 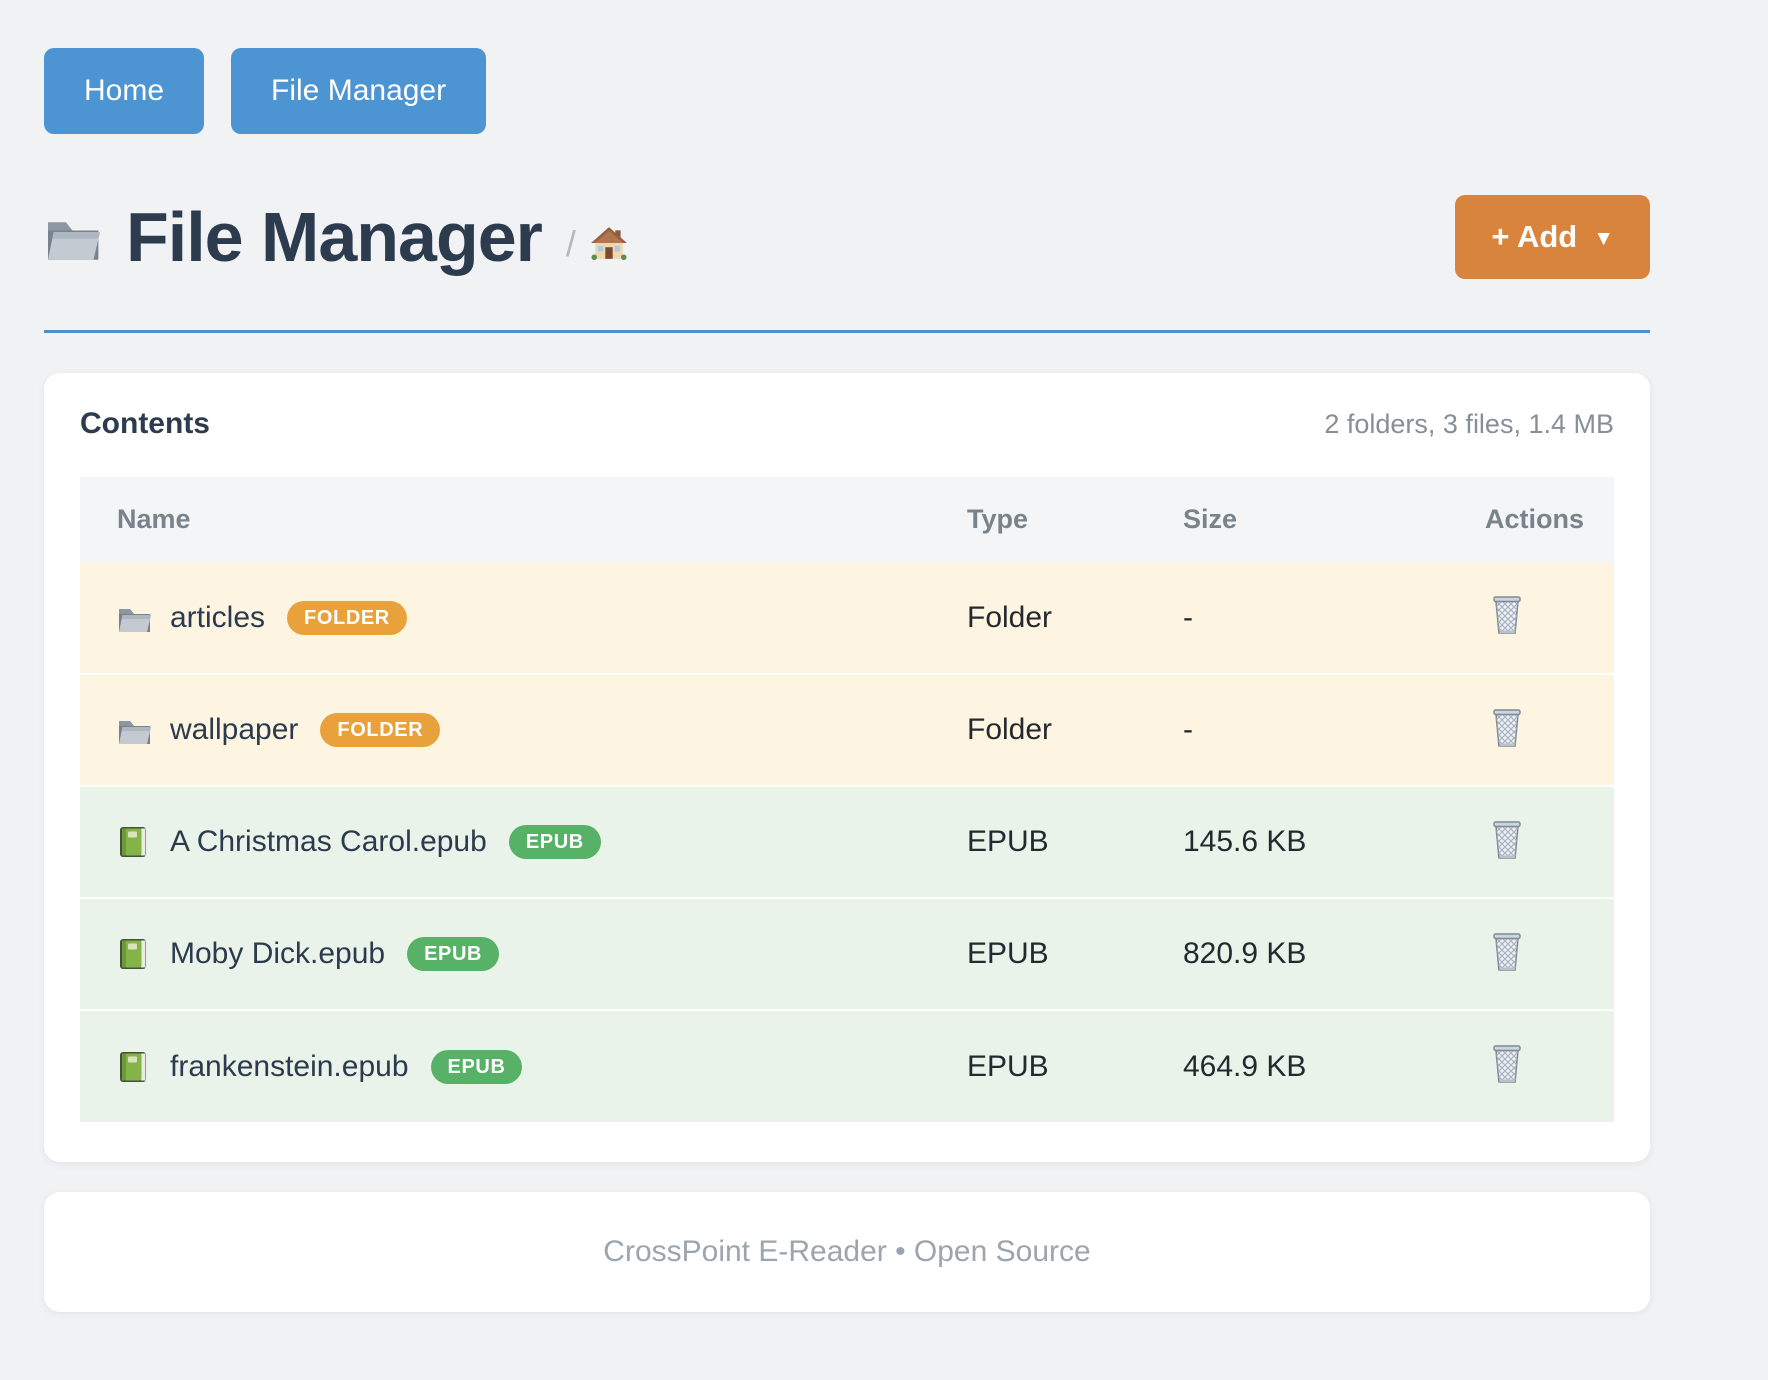 What do you see at coordinates (234, 729) in the screenshot?
I see `file-name-link: wallpaper` at bounding box center [234, 729].